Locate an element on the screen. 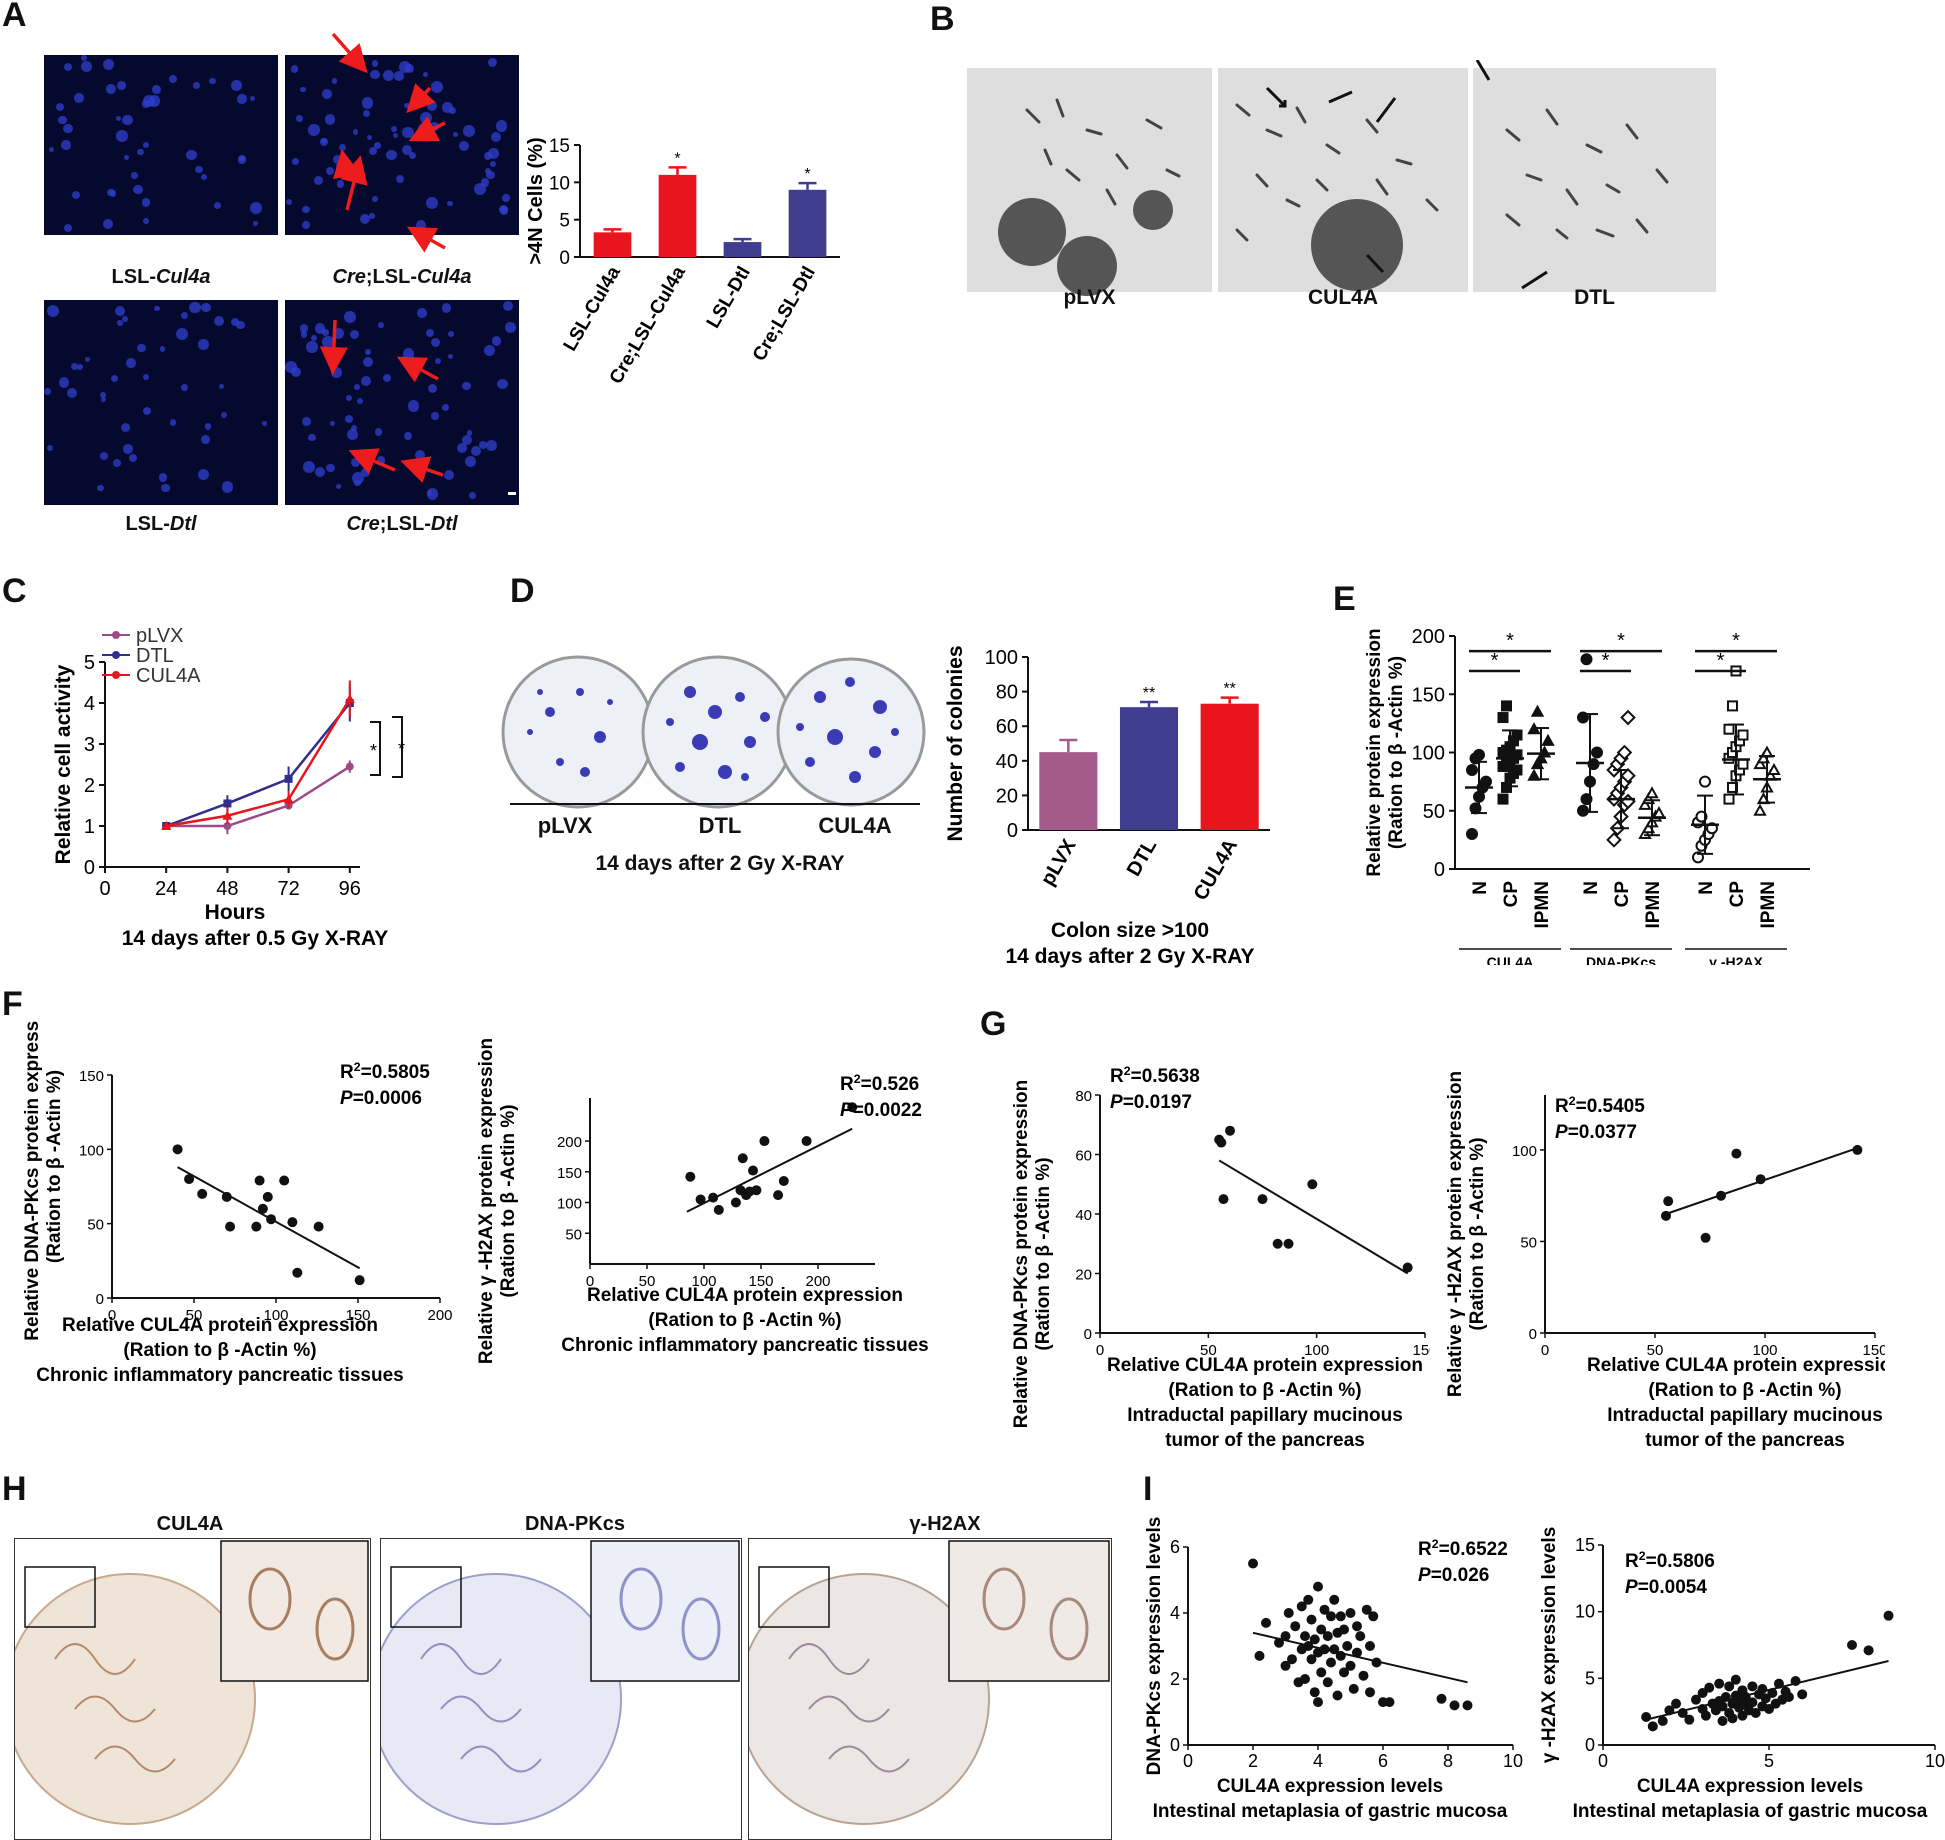  x-tick-label: CP is located at coordinates (1511, 894).